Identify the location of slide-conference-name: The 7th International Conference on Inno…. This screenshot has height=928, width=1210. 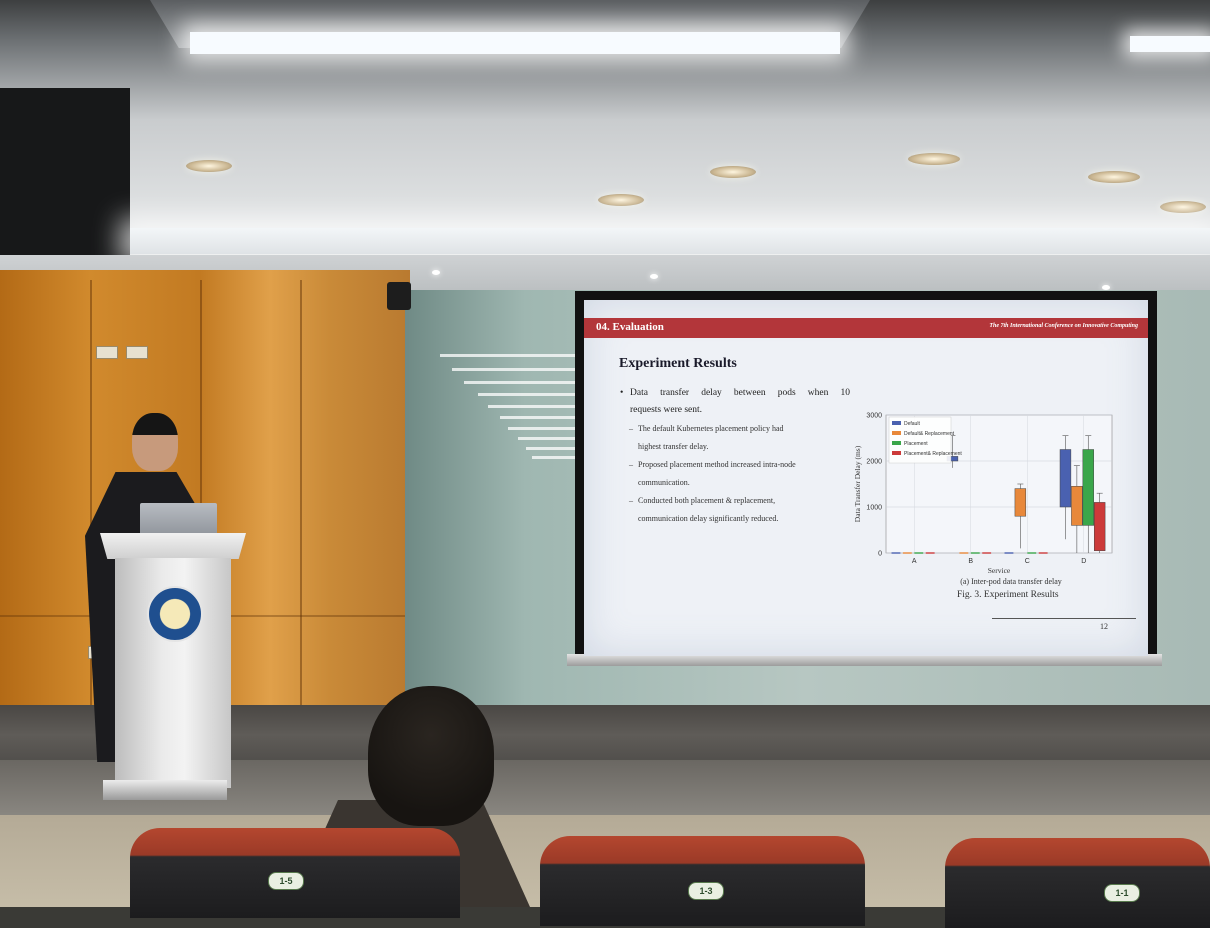
(1063, 326).